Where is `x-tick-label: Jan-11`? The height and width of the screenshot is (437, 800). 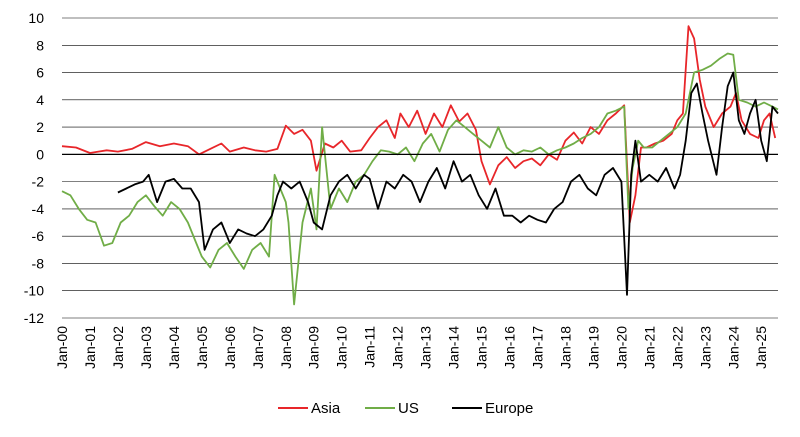 x-tick-label: Jan-11 is located at coordinates (370, 347).